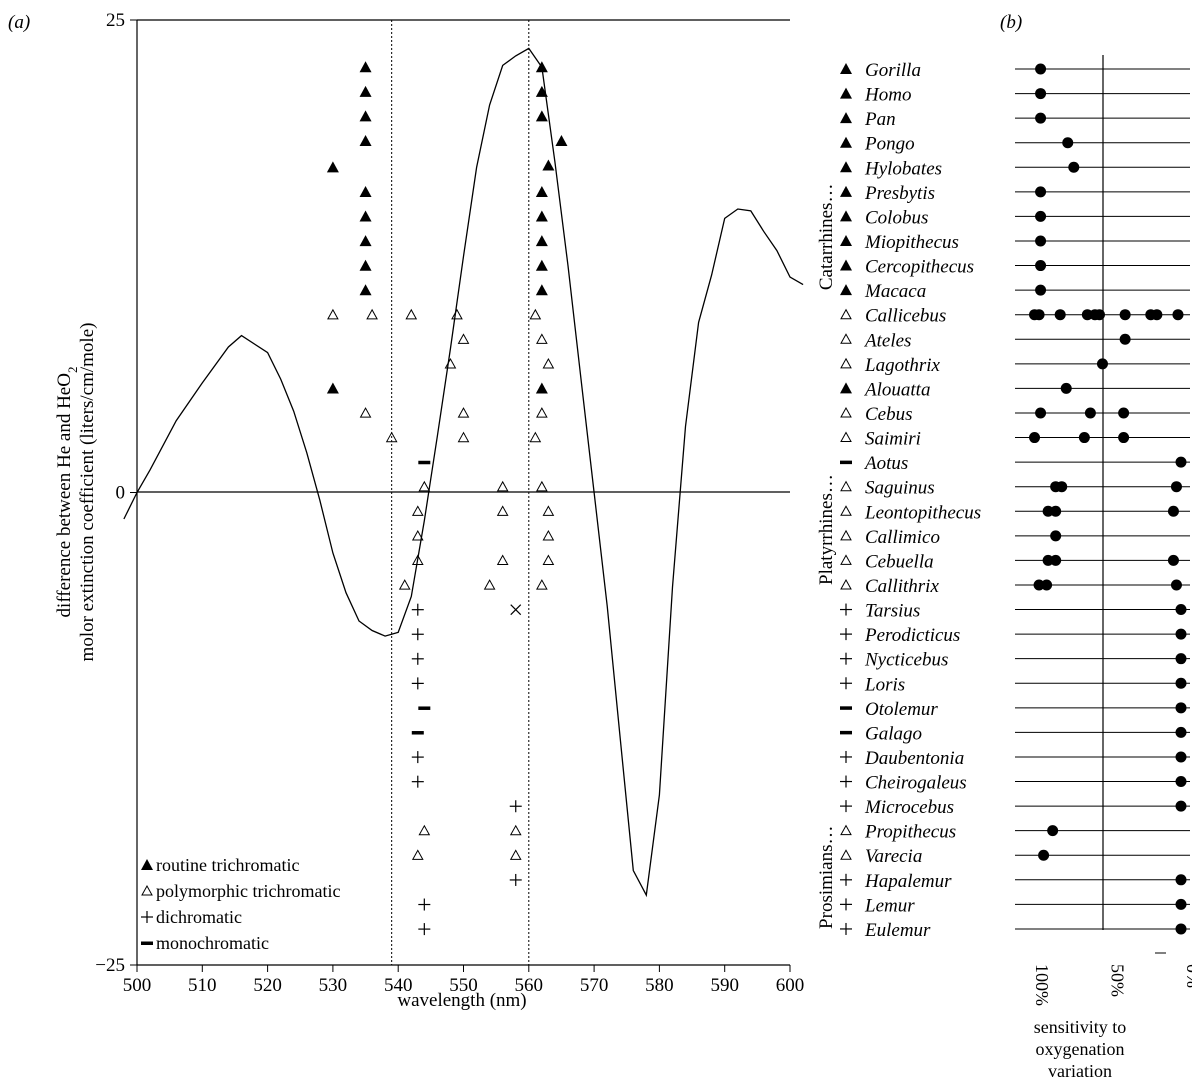 This screenshot has width=1192, height=1091. What do you see at coordinates (1080, 1049) in the screenshot?
I see `x-axis-label-line: oxygenation` at bounding box center [1080, 1049].